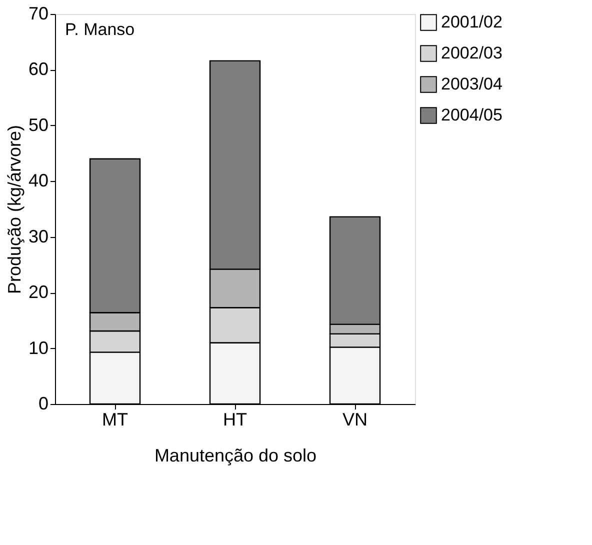  What do you see at coordinates (471, 115) in the screenshot?
I see `legend-label: 2004/05` at bounding box center [471, 115].